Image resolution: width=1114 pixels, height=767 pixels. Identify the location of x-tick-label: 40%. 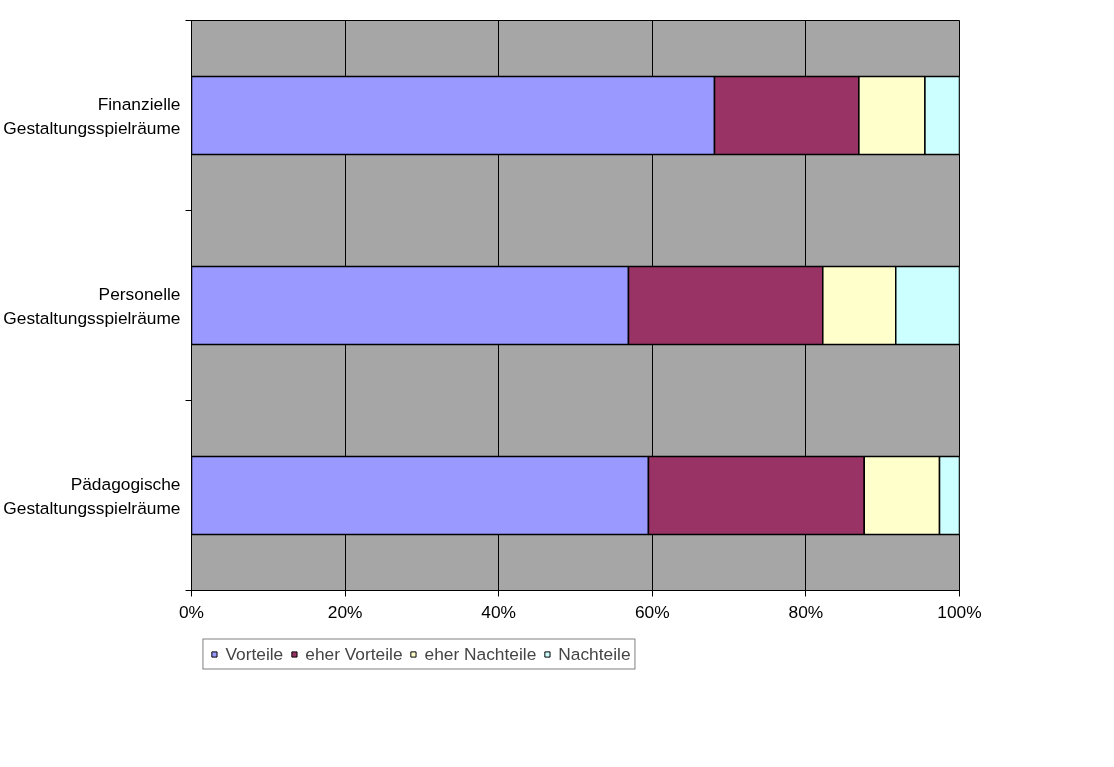
(499, 611).